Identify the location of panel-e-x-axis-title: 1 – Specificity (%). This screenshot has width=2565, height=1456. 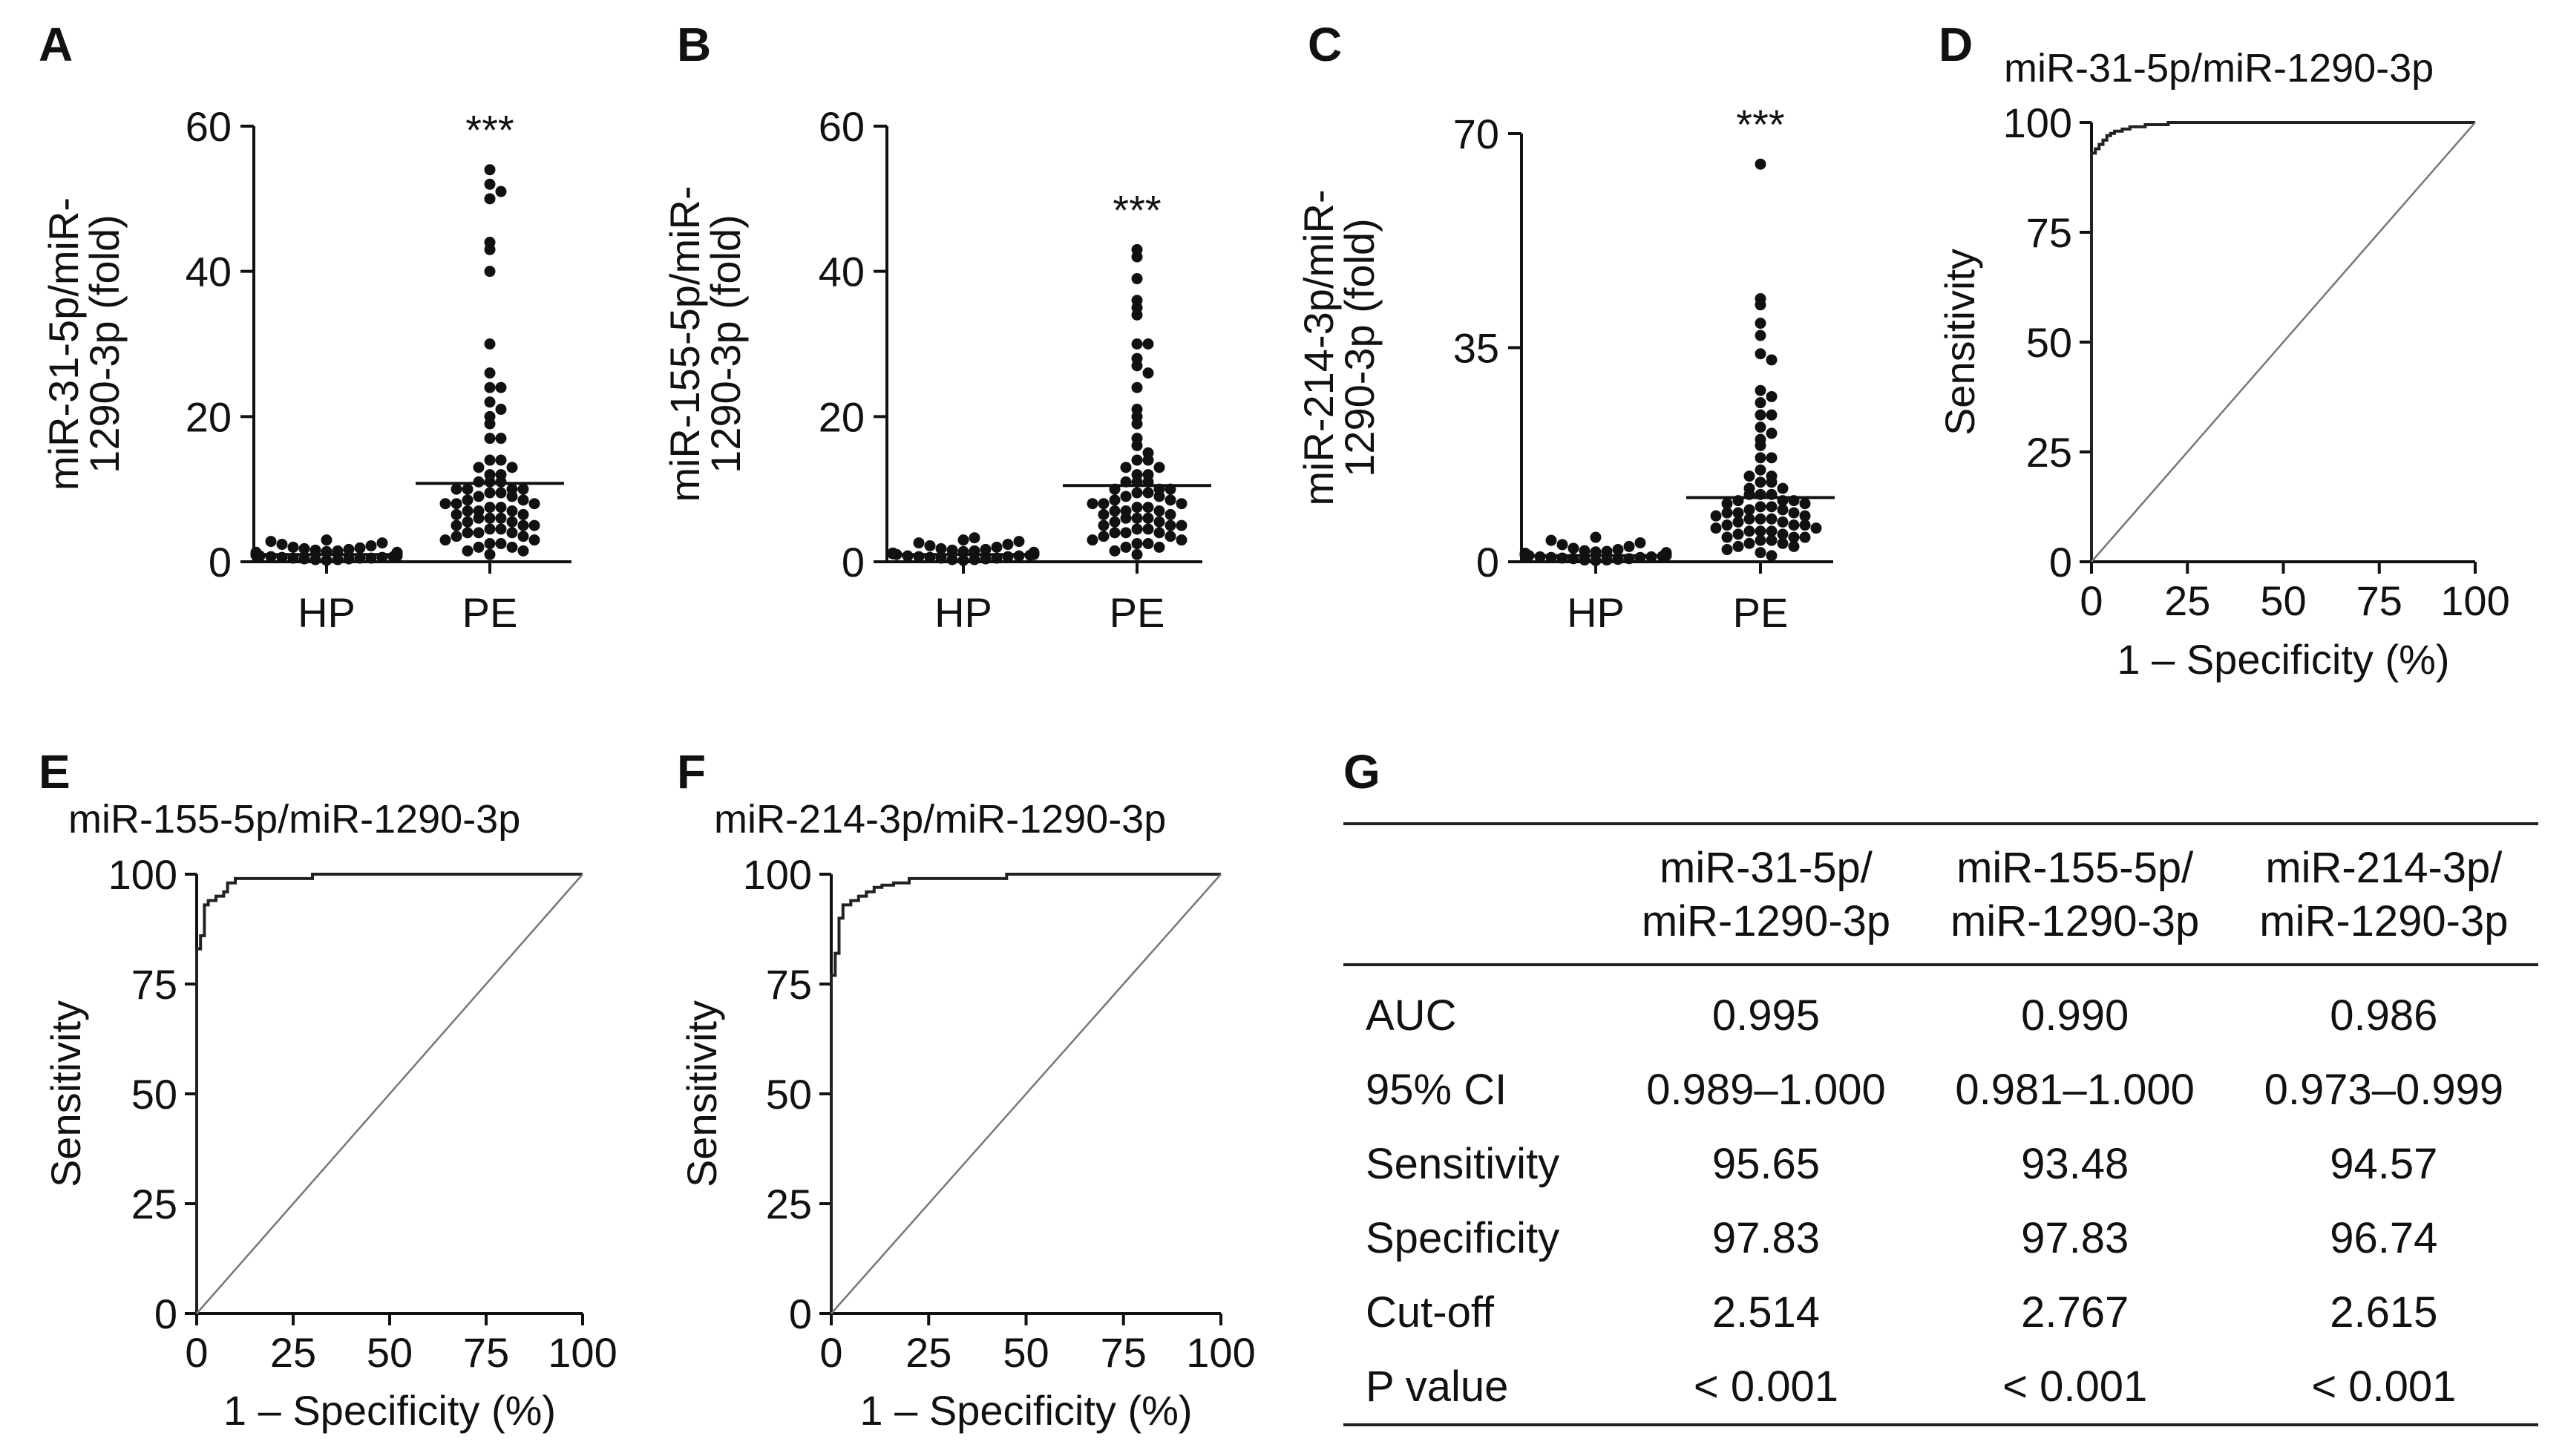
(389, 1411).